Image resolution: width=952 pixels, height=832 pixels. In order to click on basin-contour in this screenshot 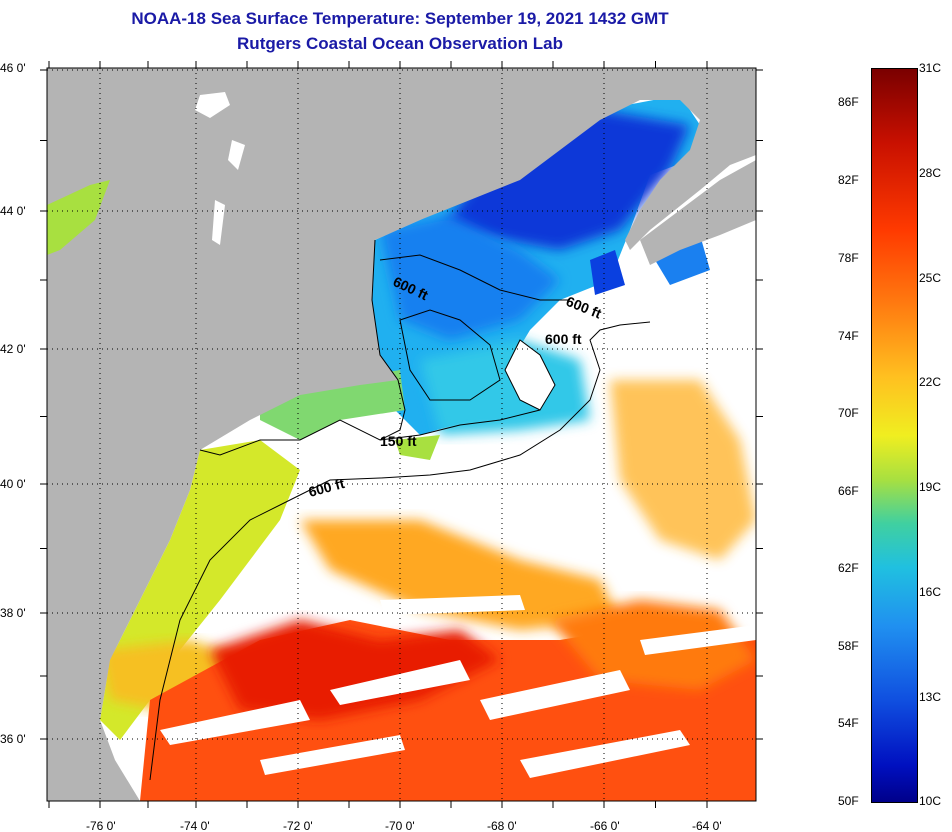, I will do `click(450, 355)`.